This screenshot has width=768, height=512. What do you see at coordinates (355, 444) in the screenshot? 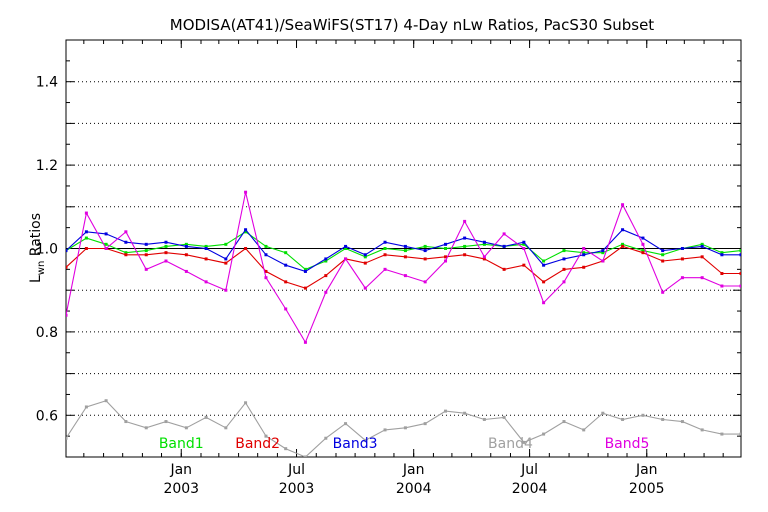
I see `legend-band3: Band3` at bounding box center [355, 444].